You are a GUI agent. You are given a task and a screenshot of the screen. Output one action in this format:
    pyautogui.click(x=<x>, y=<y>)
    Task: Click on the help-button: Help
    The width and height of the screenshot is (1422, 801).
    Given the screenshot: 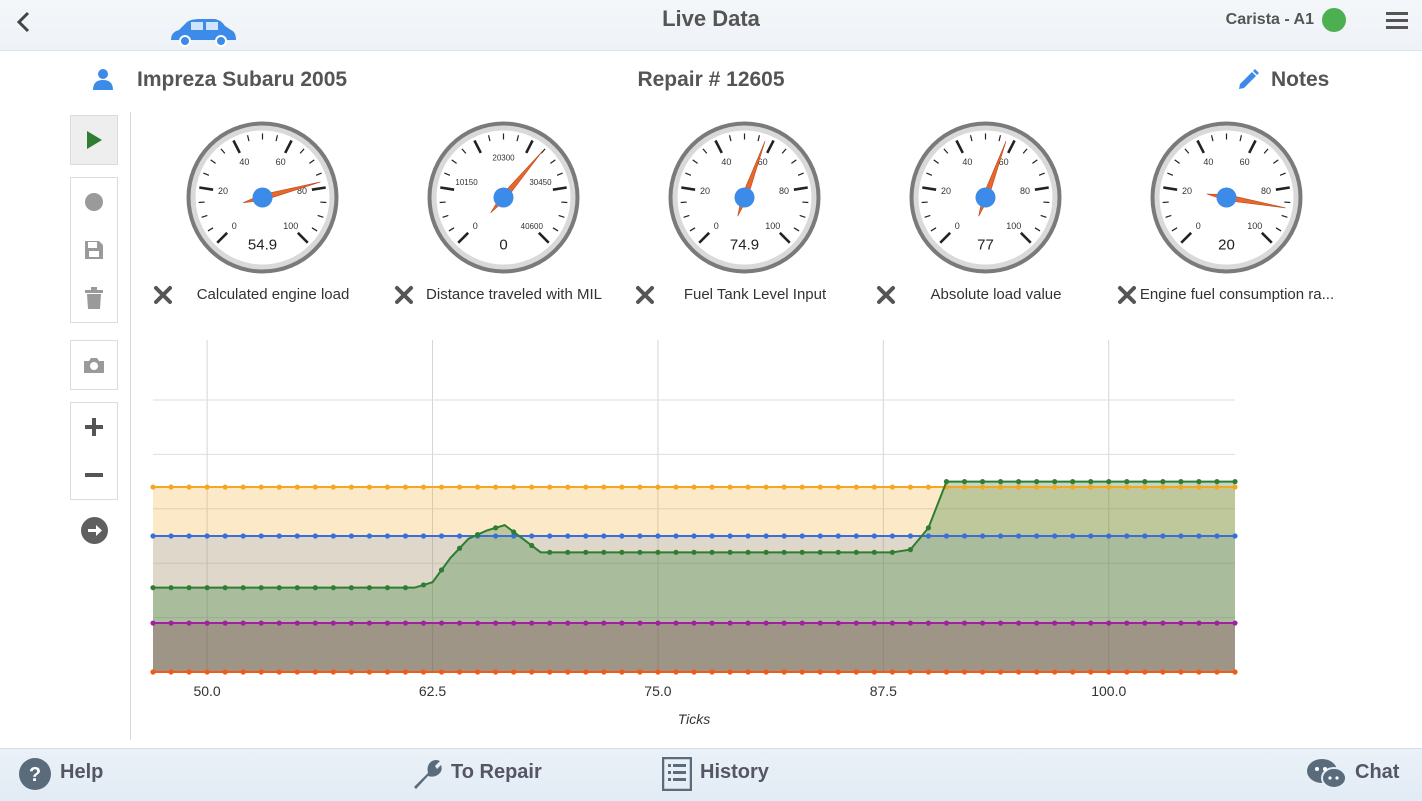 What is the action you would take?
    pyautogui.click(x=81, y=772)
    